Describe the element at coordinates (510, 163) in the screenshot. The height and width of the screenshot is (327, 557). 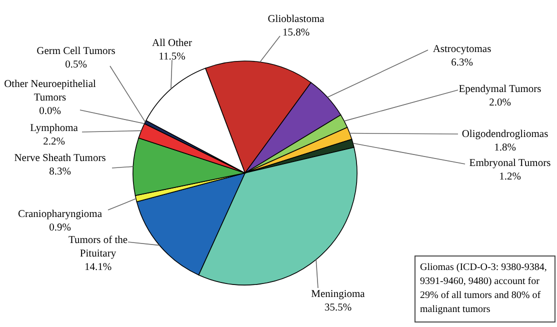
I see `slice-label: Embryonal Tumors` at that location.